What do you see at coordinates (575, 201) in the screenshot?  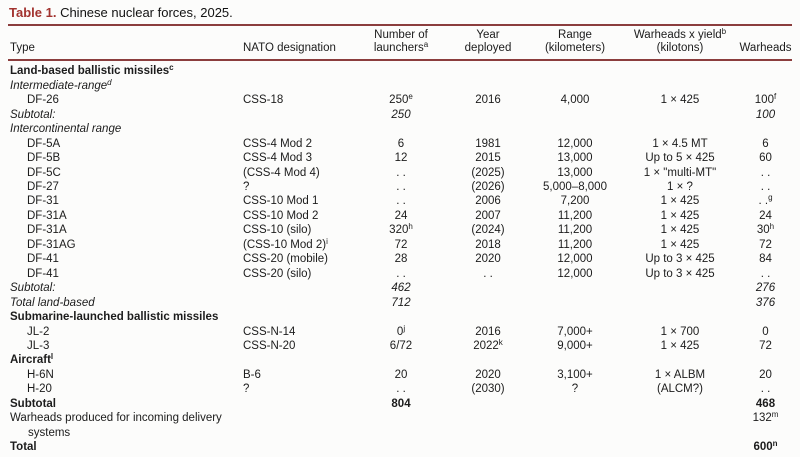 I see `cell-range: 7,200` at bounding box center [575, 201].